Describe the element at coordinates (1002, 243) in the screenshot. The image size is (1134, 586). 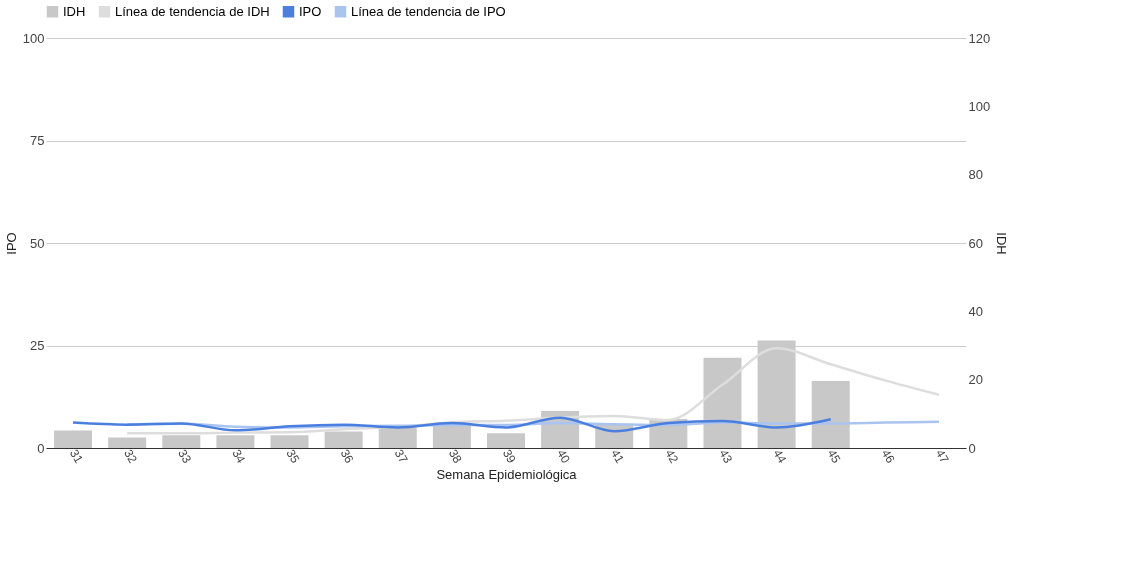
I see `y2-axis-title: IDH` at that location.